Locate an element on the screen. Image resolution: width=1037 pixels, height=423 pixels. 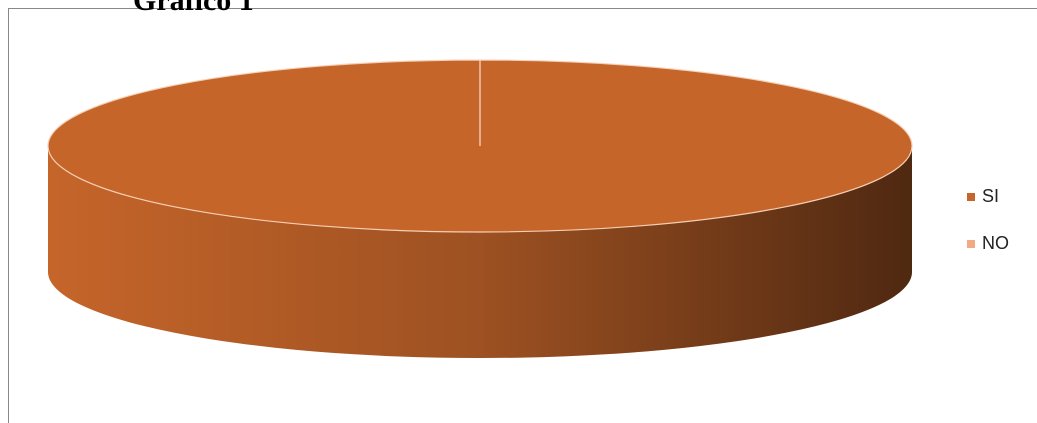
chart-title: Gráfico 1 is located at coordinates (193, 8).